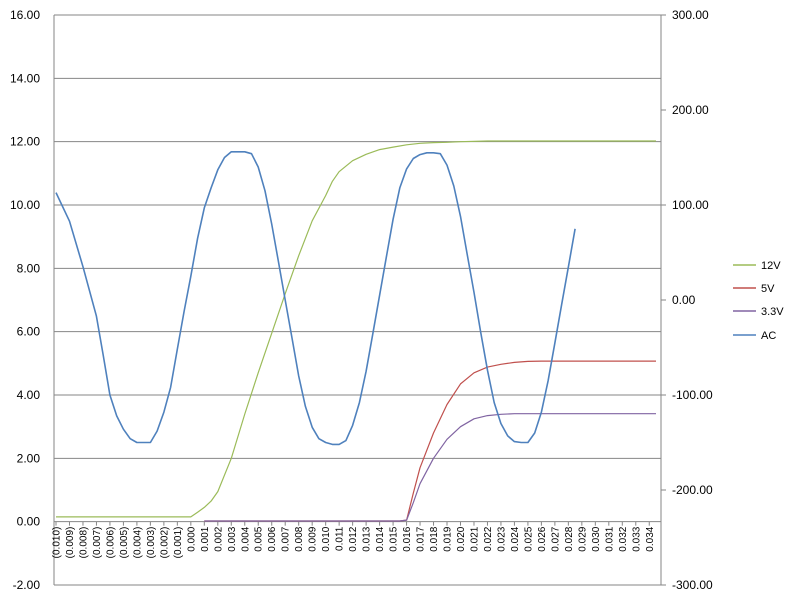 This screenshot has height=600, width=800. I want to click on x-tick-label: 0.017, so click(421, 538).